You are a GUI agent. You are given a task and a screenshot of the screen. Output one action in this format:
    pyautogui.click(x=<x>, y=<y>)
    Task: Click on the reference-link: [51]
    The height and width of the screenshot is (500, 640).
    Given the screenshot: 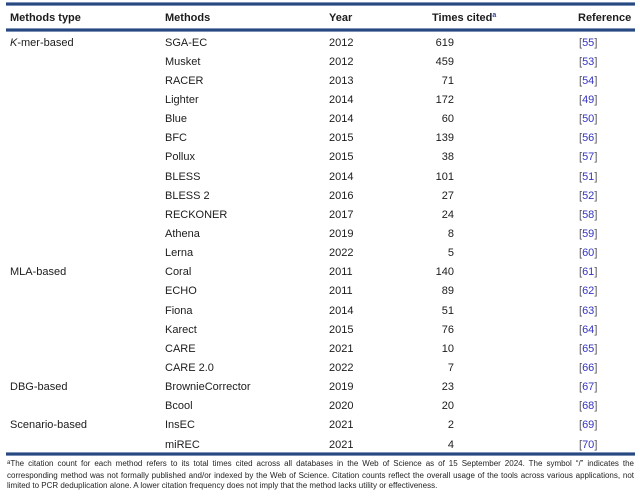 What is the action you would take?
    pyautogui.click(x=588, y=176)
    